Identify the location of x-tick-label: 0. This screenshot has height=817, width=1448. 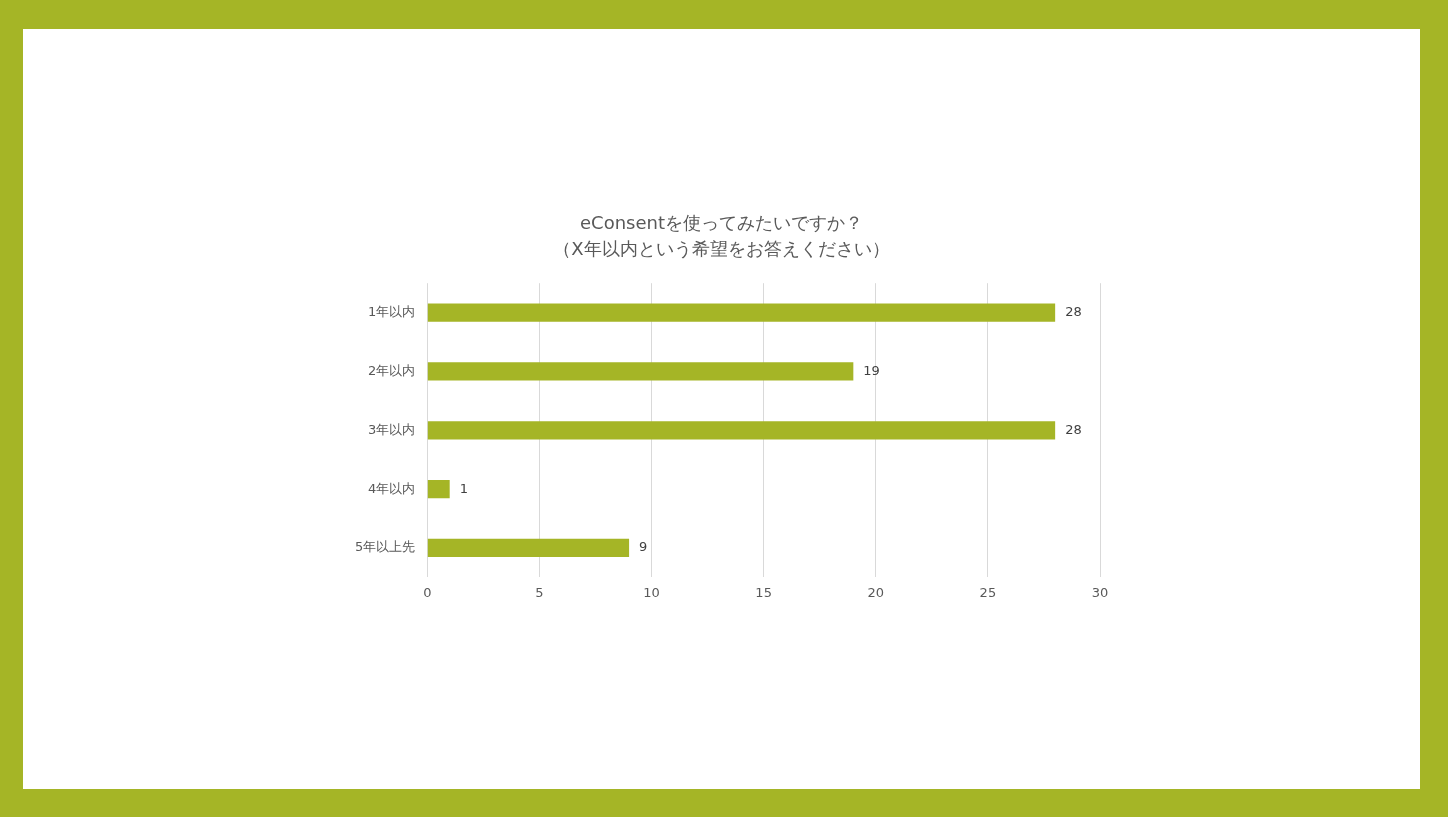
(427, 592).